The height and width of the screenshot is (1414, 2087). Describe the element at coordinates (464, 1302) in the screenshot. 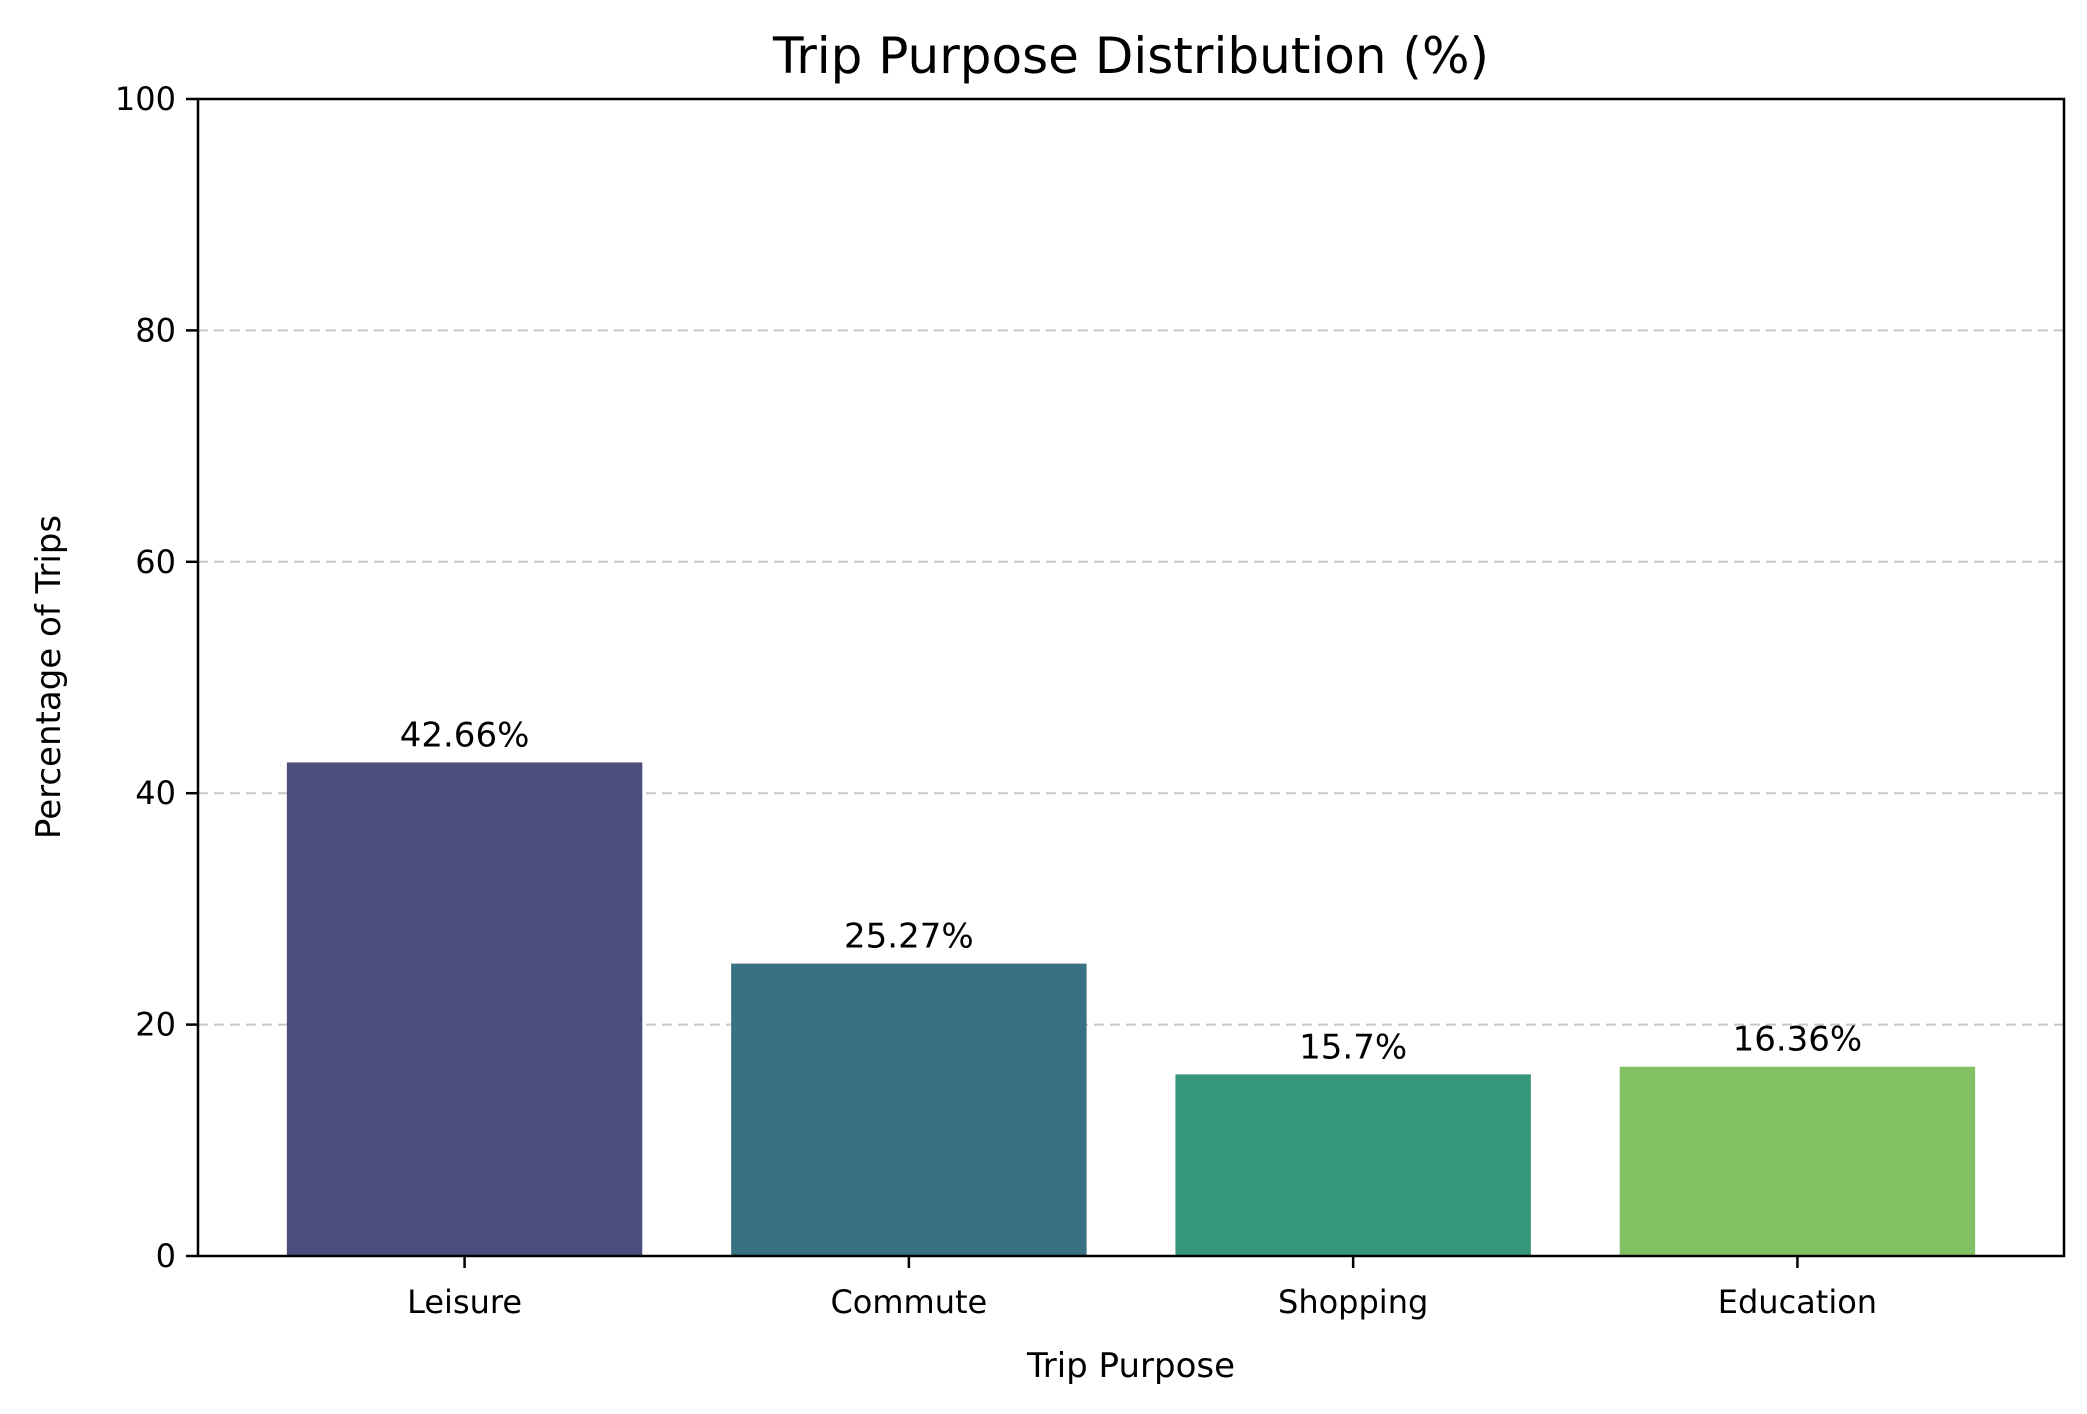

I see `x-tick-label-leisure: Leisure` at that location.